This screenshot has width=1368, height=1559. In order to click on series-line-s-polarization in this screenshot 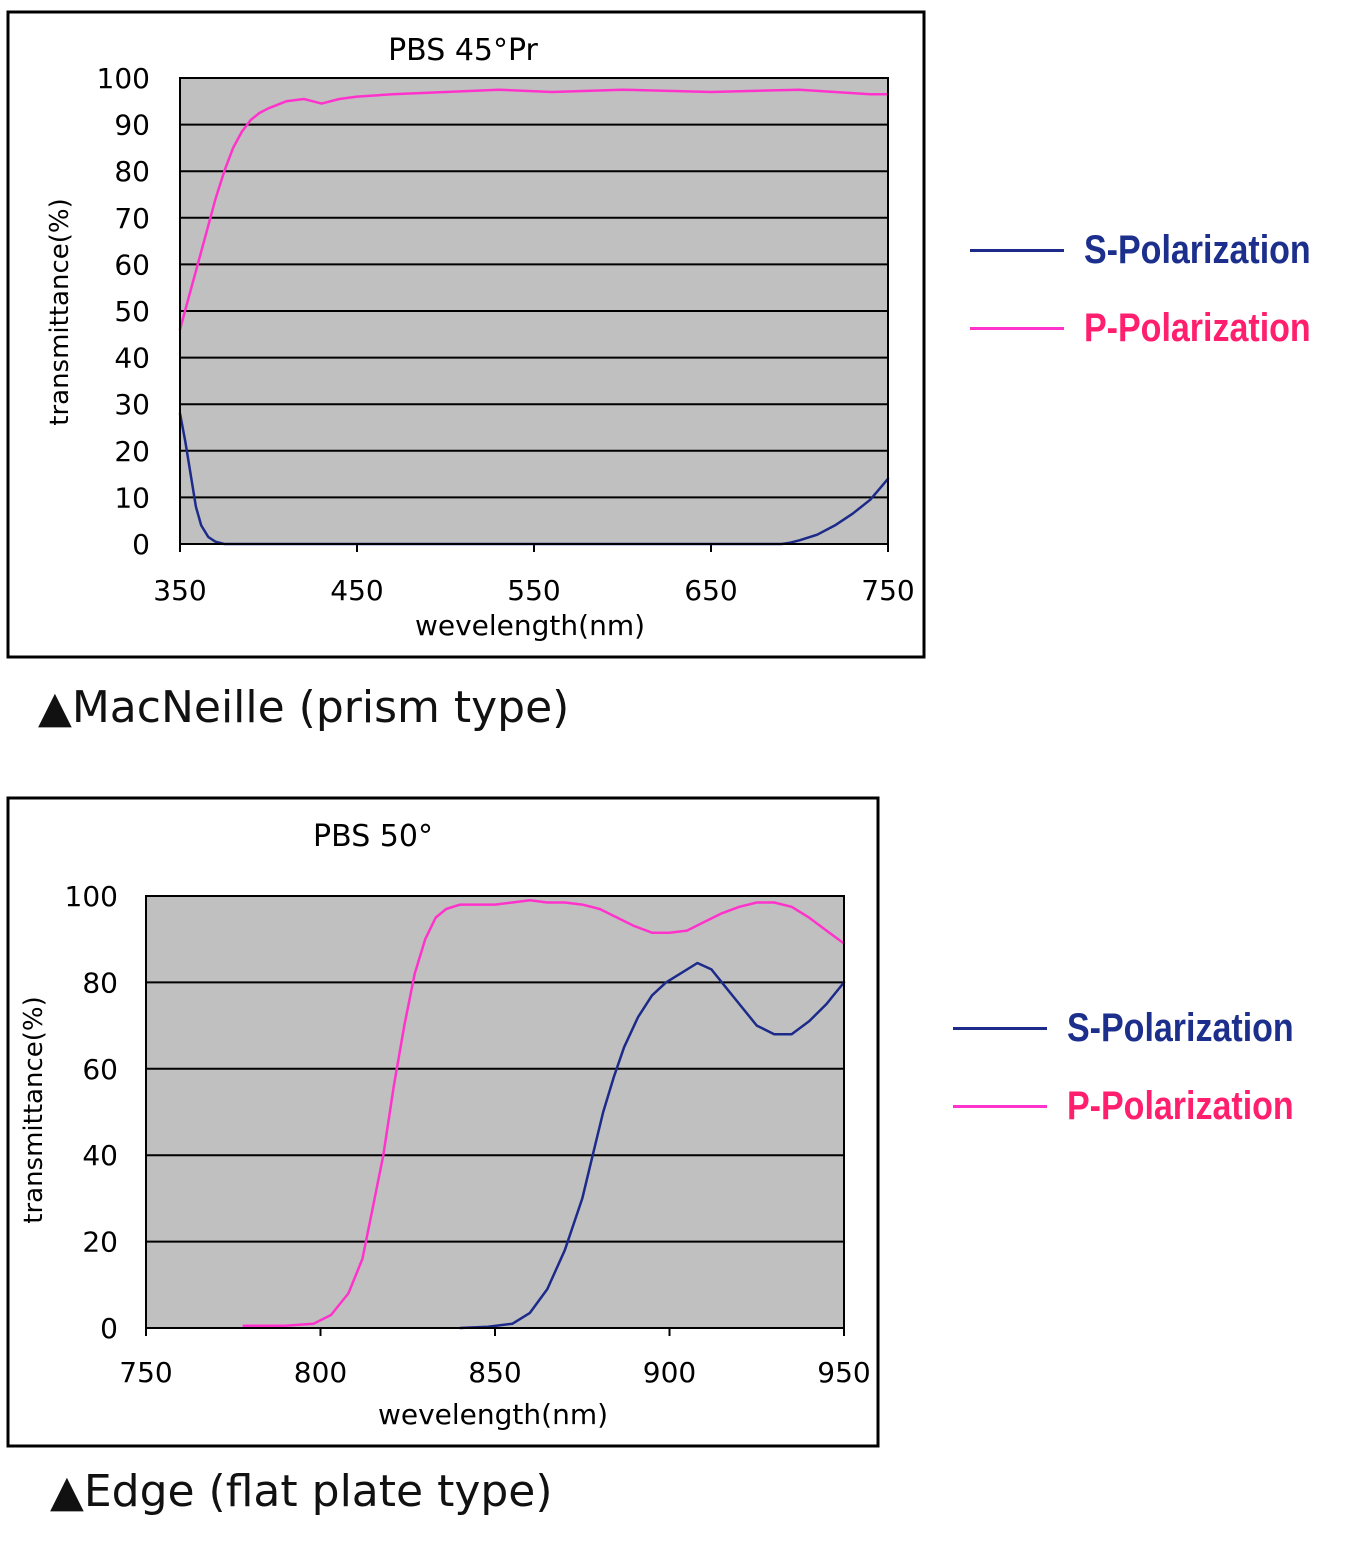, I will do `click(652, 1145)`.